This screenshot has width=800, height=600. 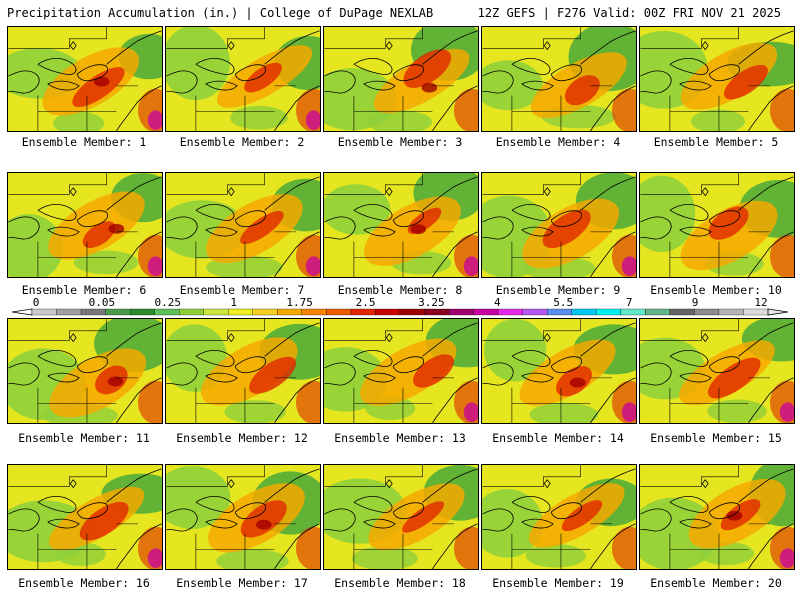 I want to click on ensemble-member-label: Ensemble Member: 2, so click(x=242, y=142).